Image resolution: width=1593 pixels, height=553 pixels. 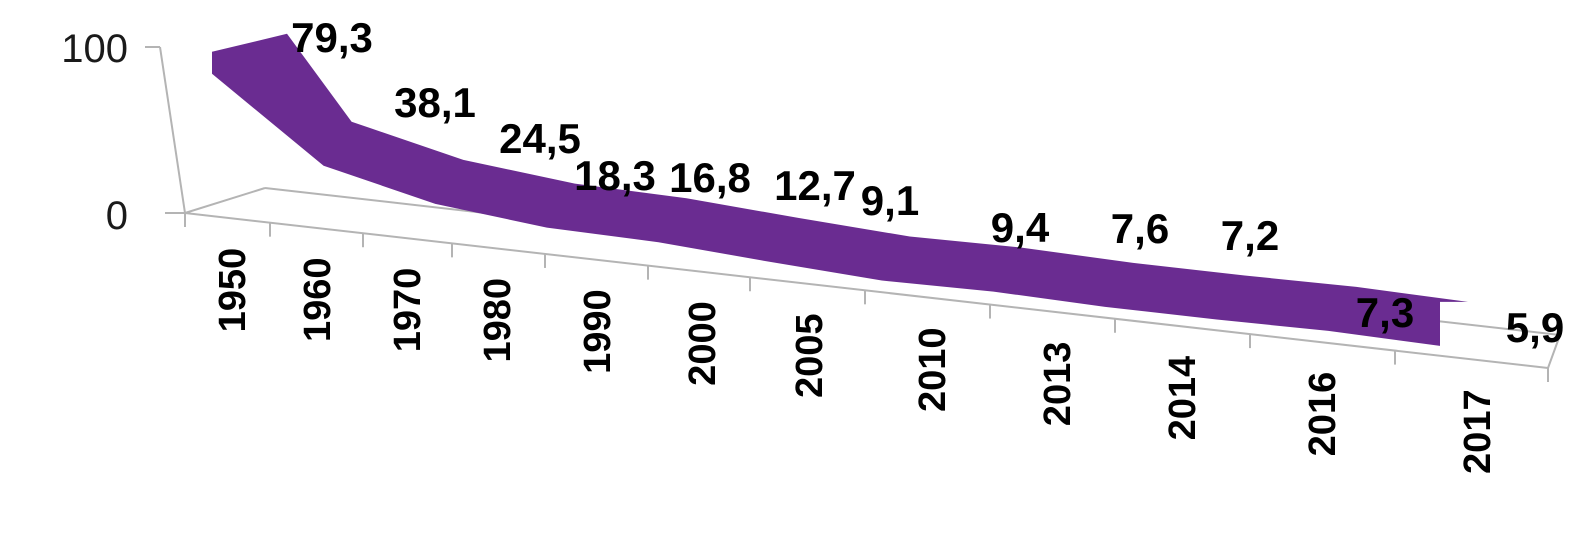 I want to click on x-tick-label-1990: 1990, so click(x=598, y=331).